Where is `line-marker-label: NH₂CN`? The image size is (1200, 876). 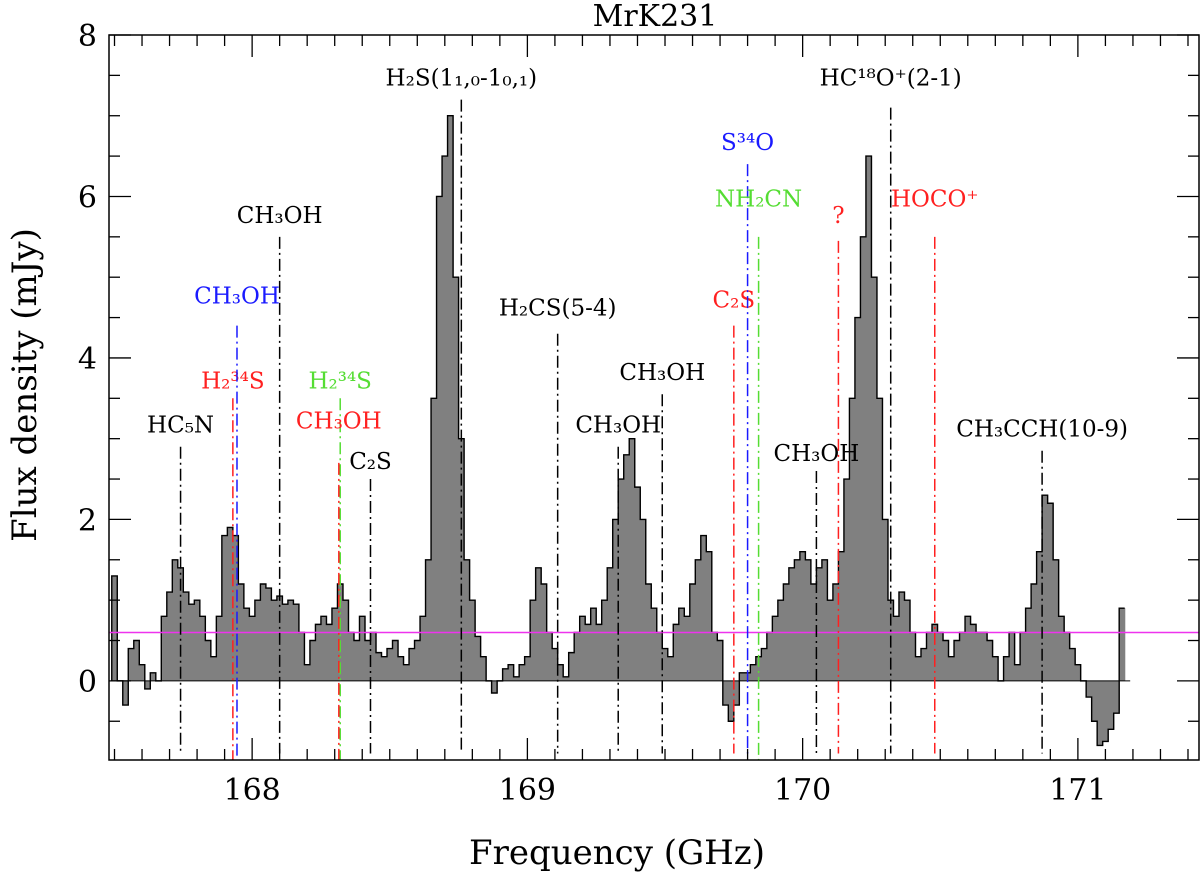
line-marker-label: NH₂CN is located at coordinates (758, 200).